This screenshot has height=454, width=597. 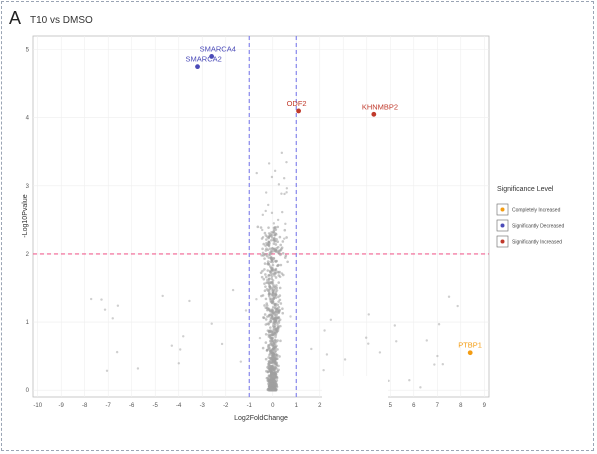 I want to click on occluding-patch, so click(x=355, y=394).